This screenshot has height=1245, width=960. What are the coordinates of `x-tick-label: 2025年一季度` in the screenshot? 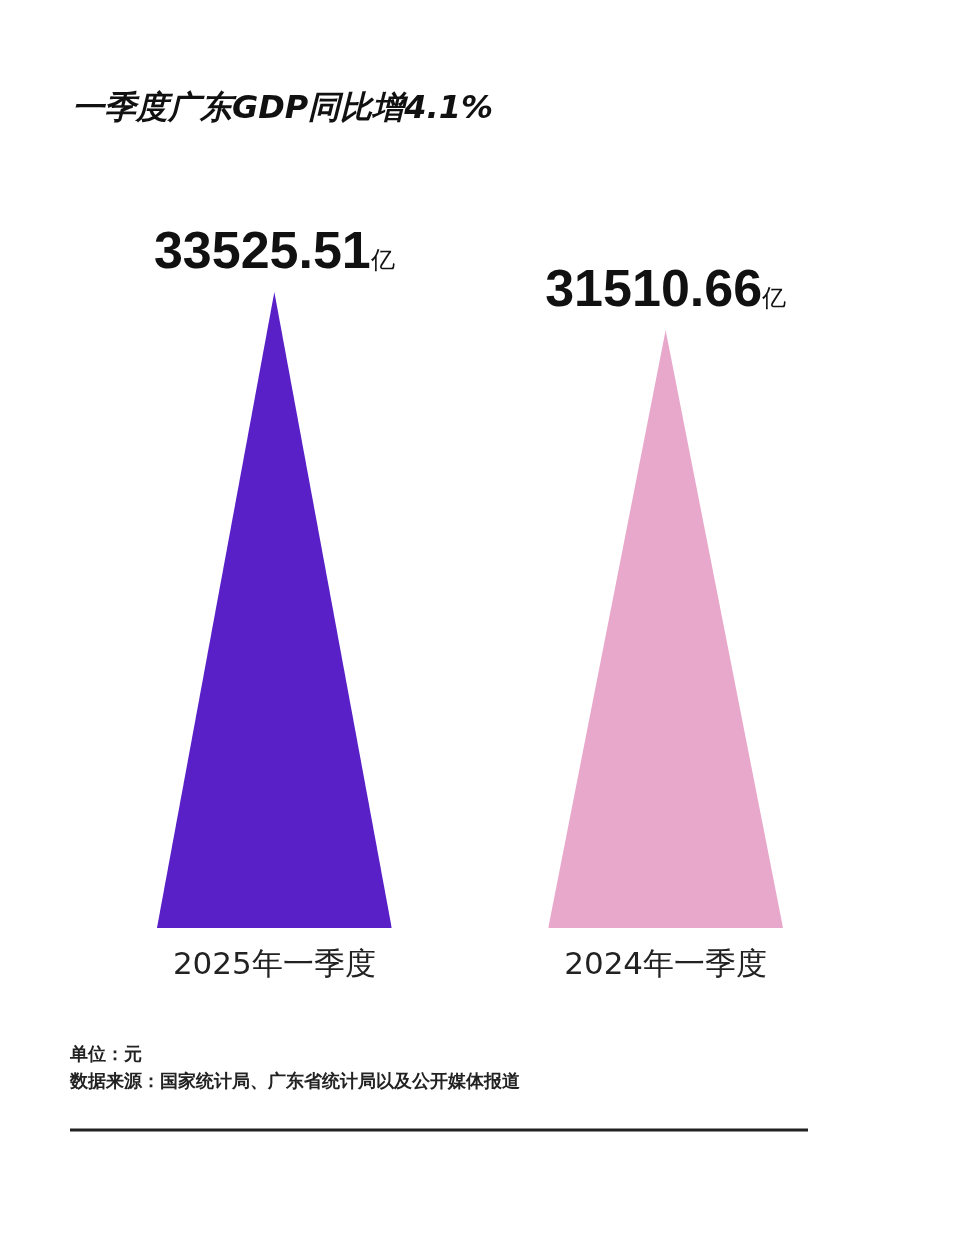 It's located at (274, 963).